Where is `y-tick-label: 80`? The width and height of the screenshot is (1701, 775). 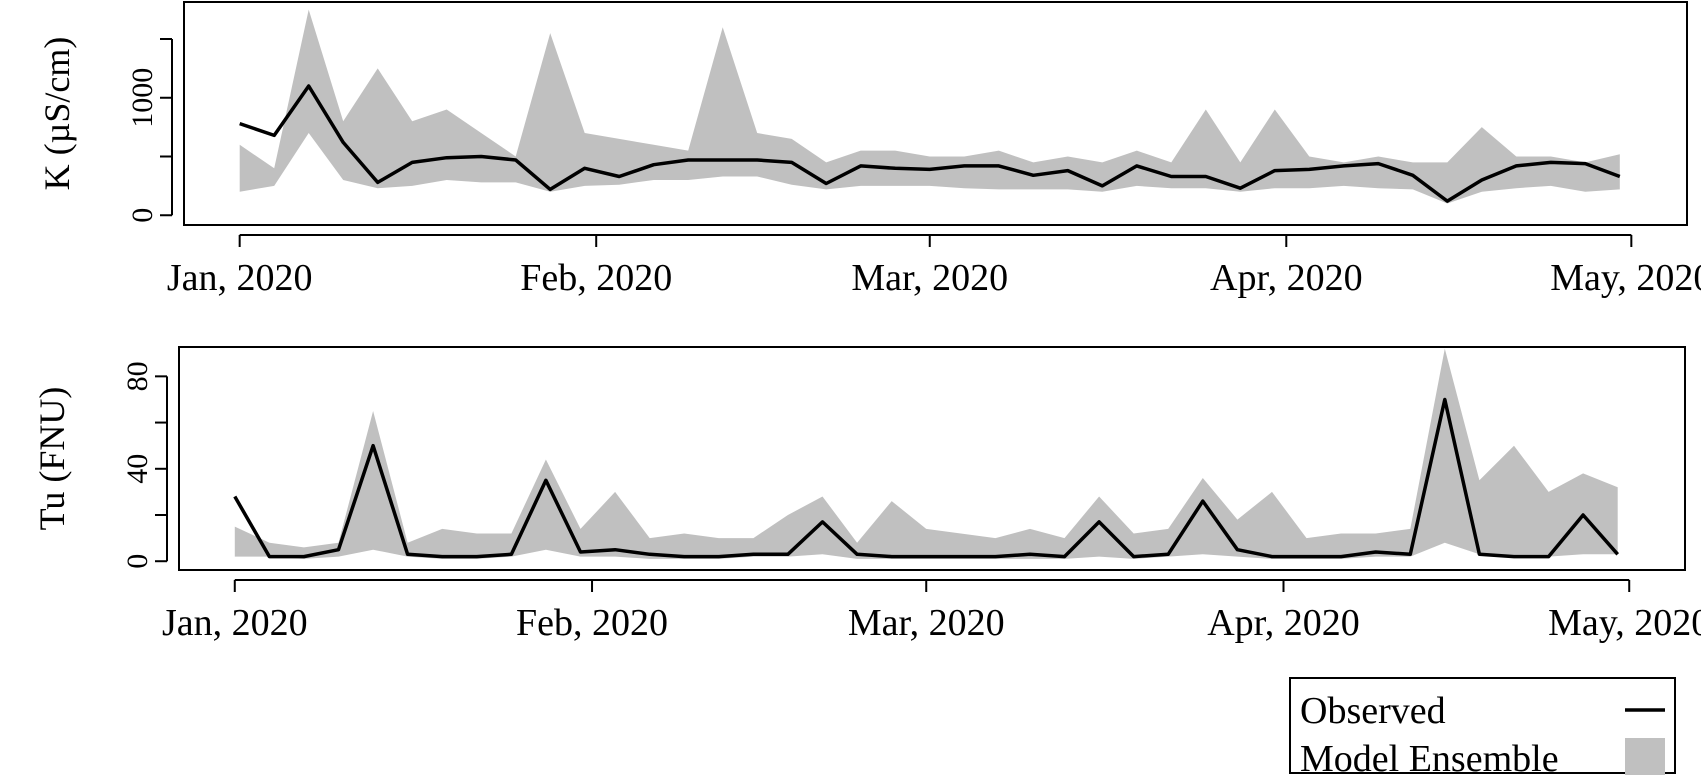
y-tick-label: 80 is located at coordinates (137, 376).